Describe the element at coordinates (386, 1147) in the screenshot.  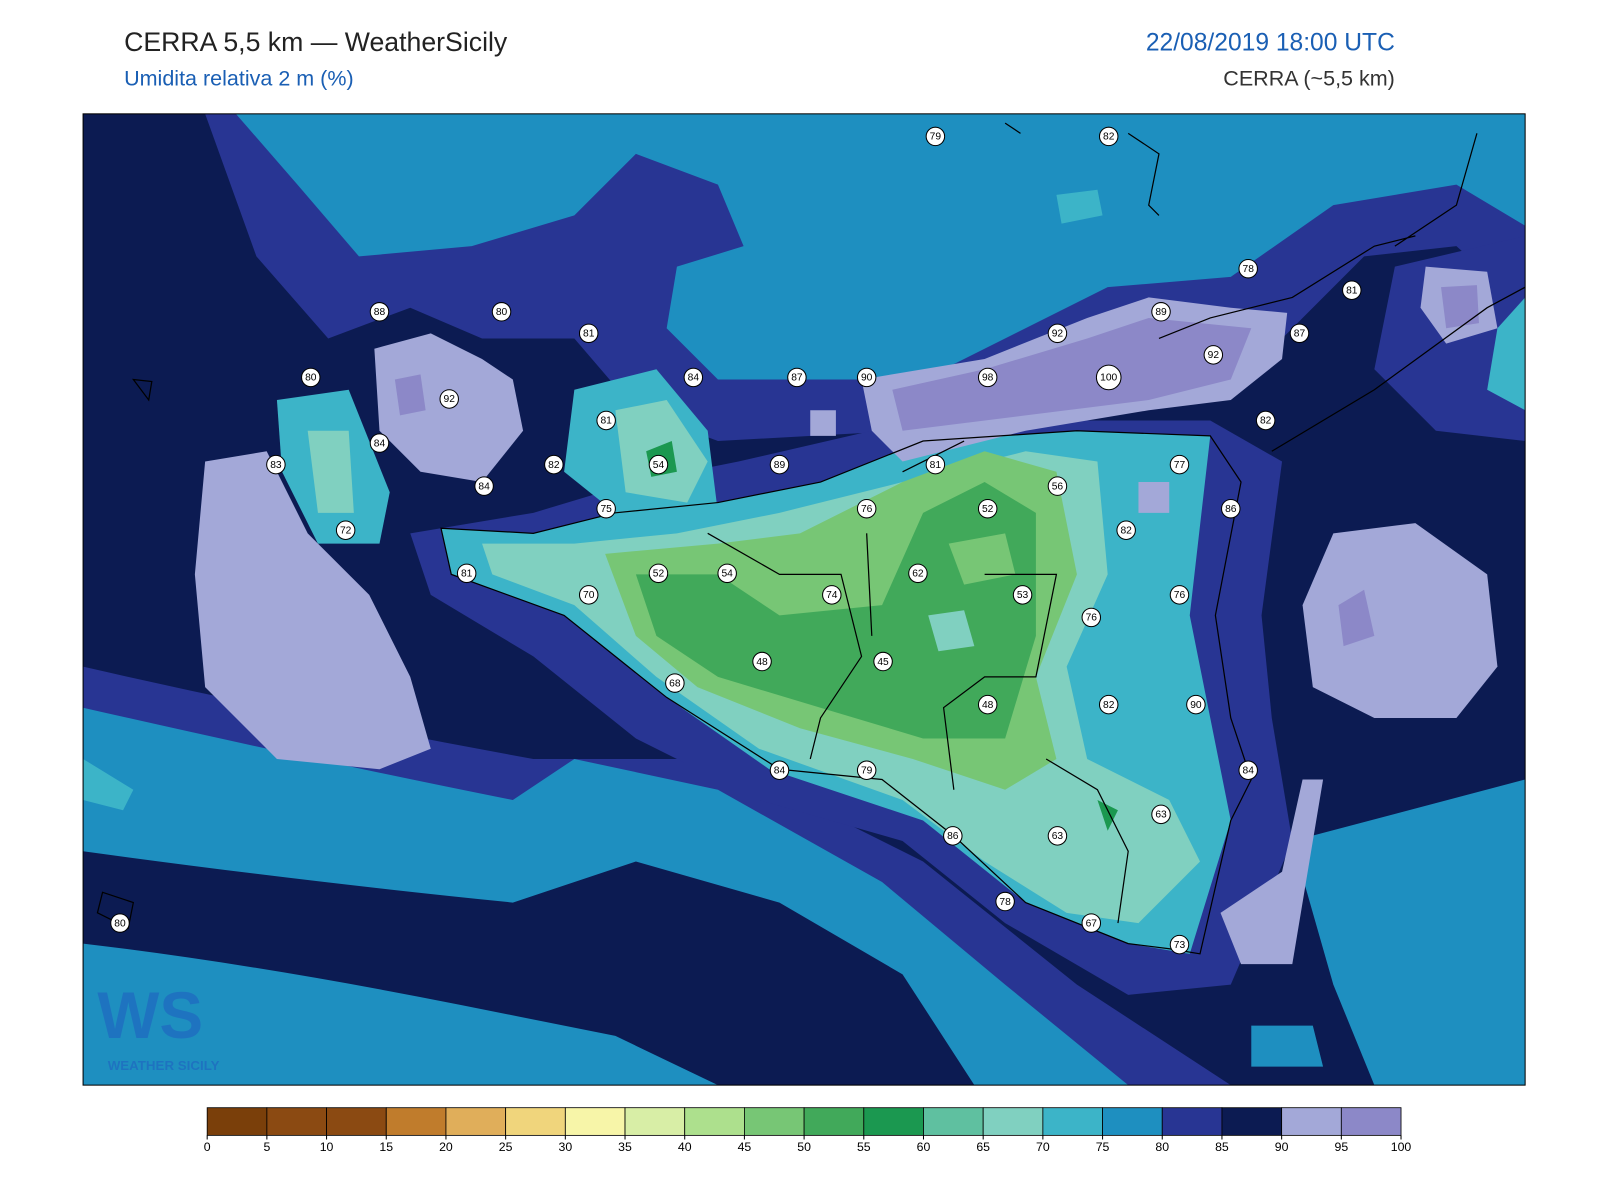
I see `colorbar-tick-label: 15` at that location.